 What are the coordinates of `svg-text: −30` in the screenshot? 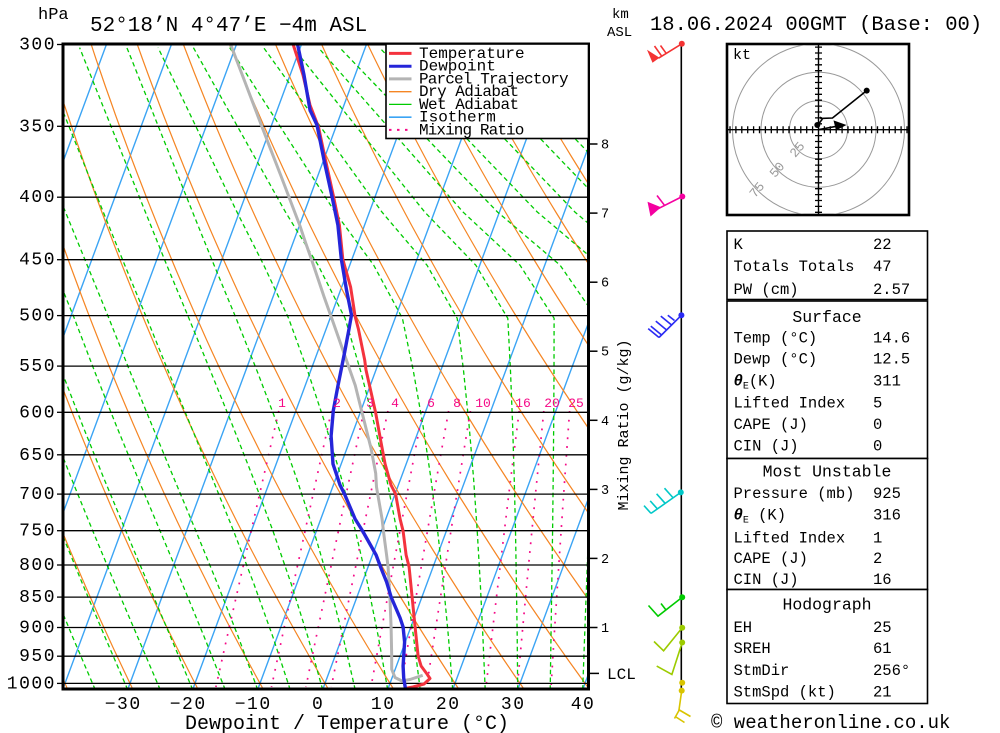 It's located at (123, 705).